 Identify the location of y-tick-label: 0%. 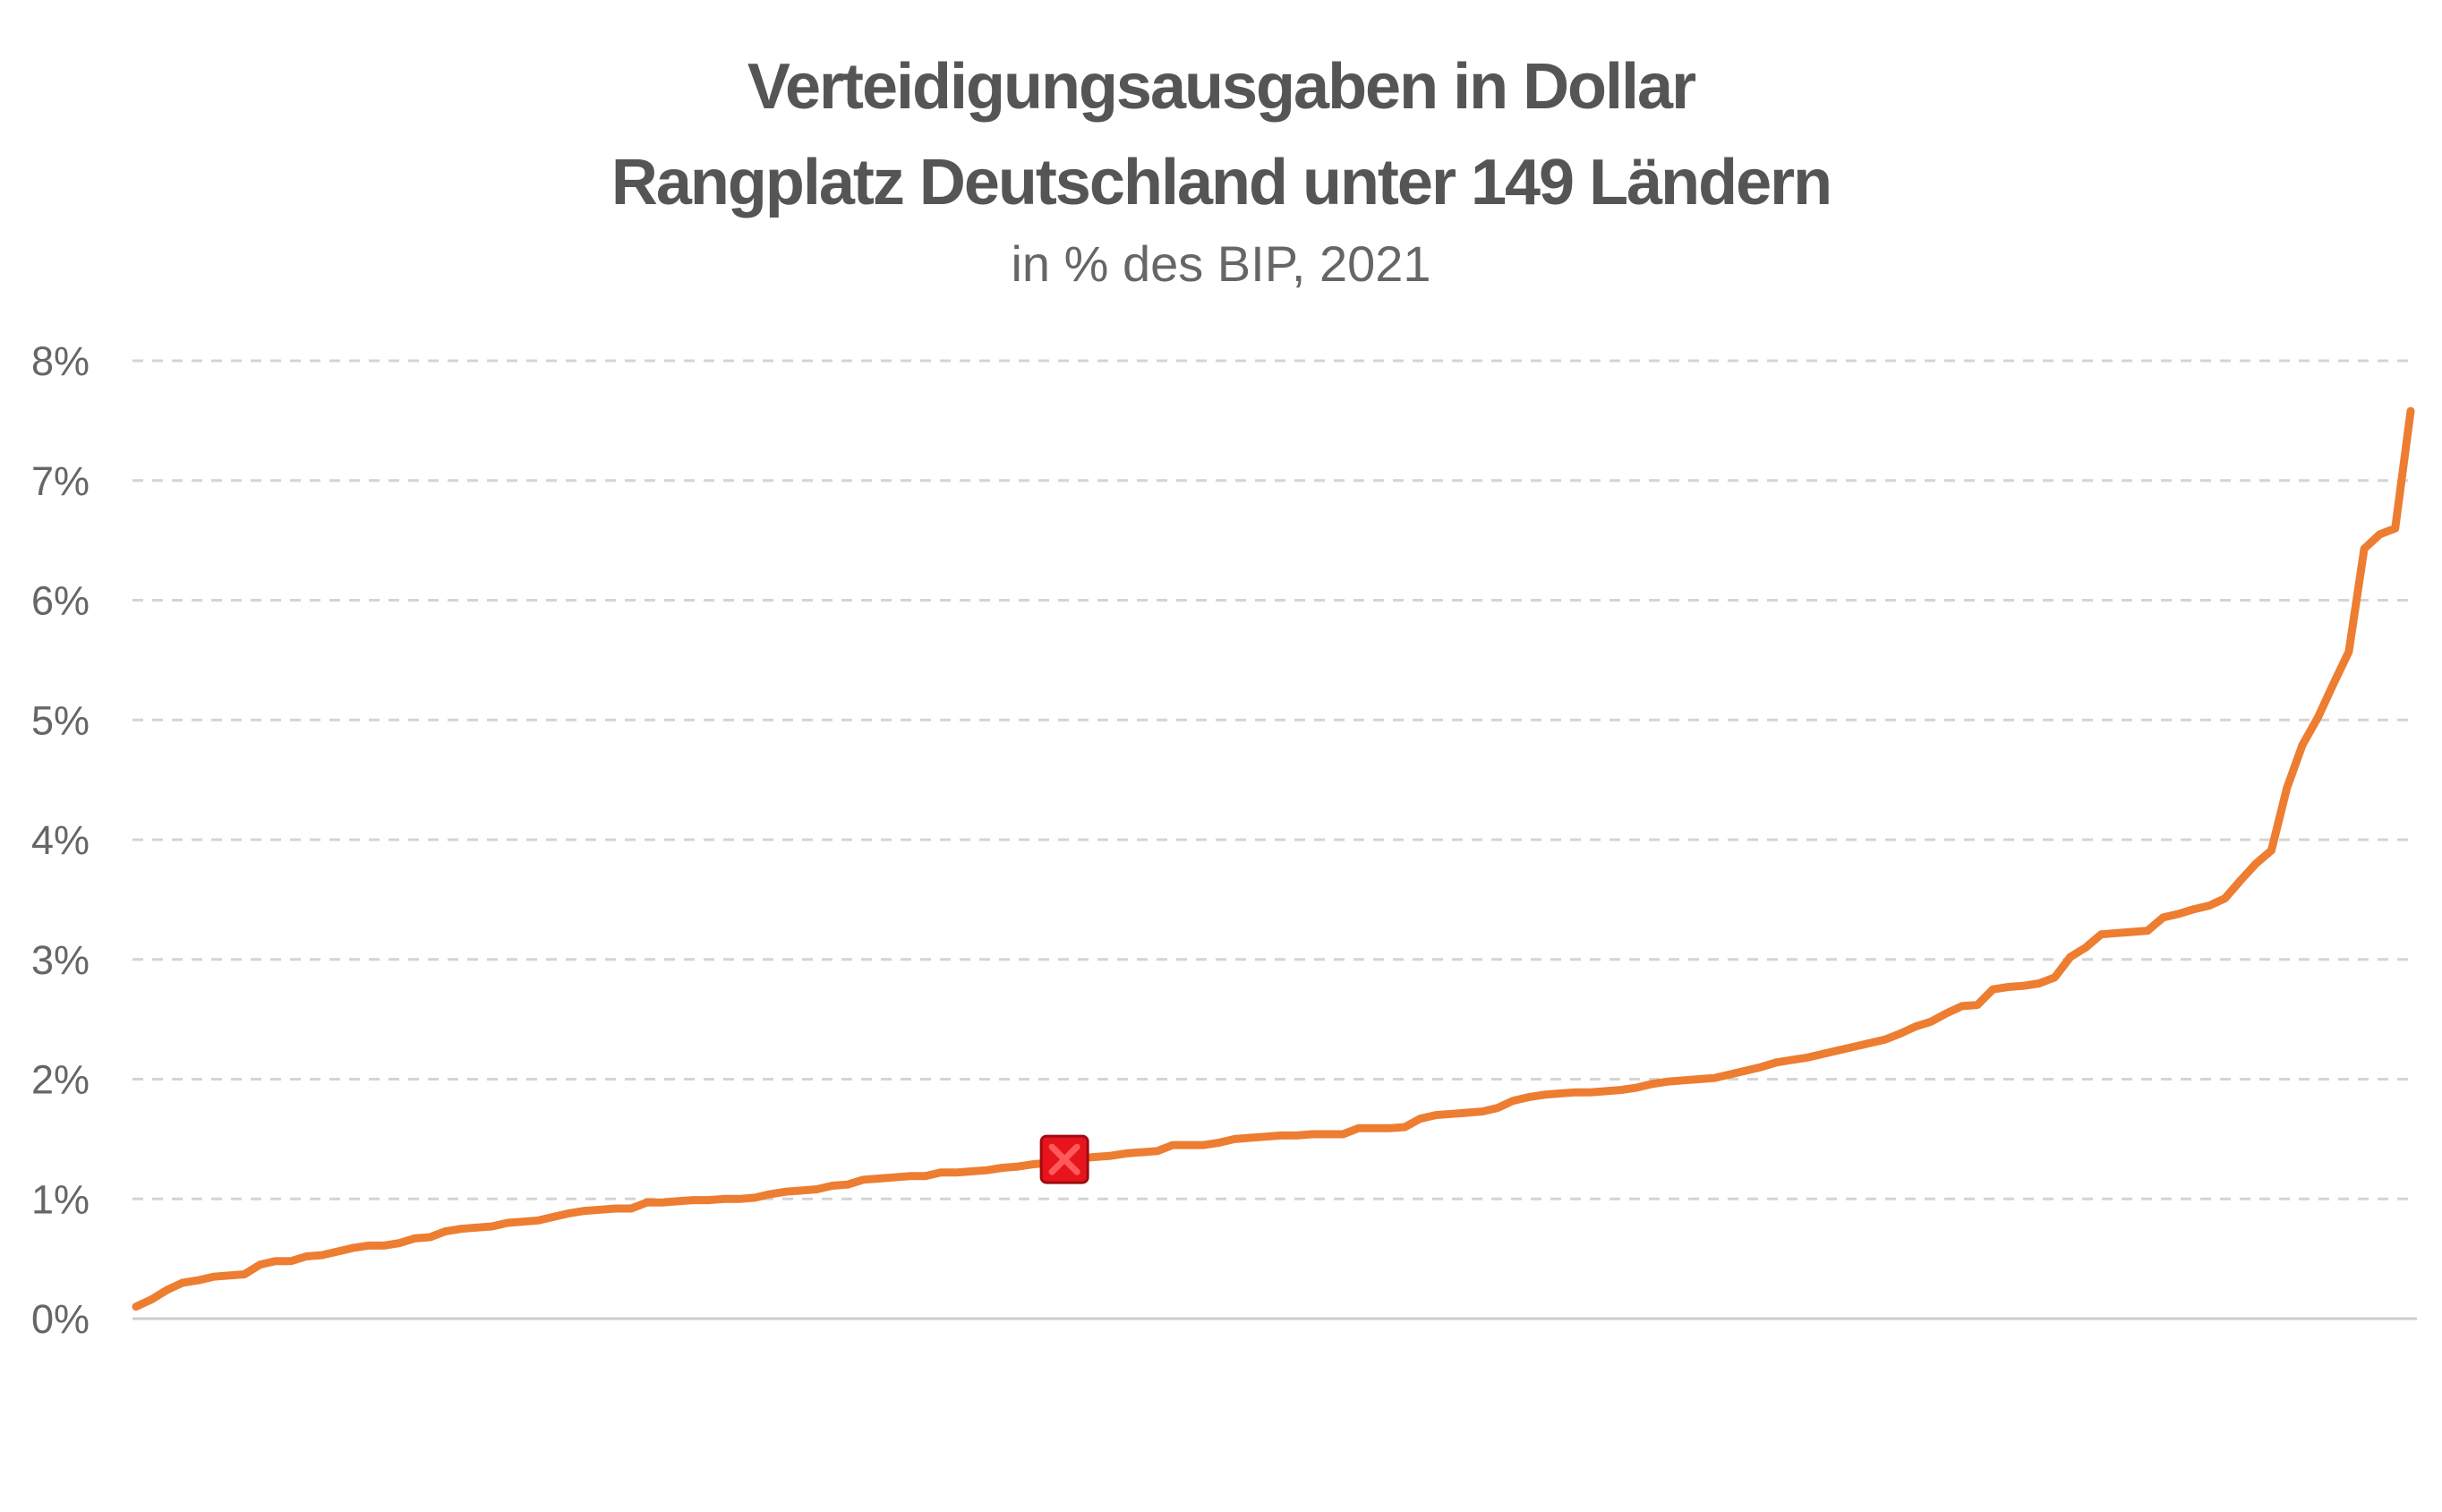
(60, 1319).